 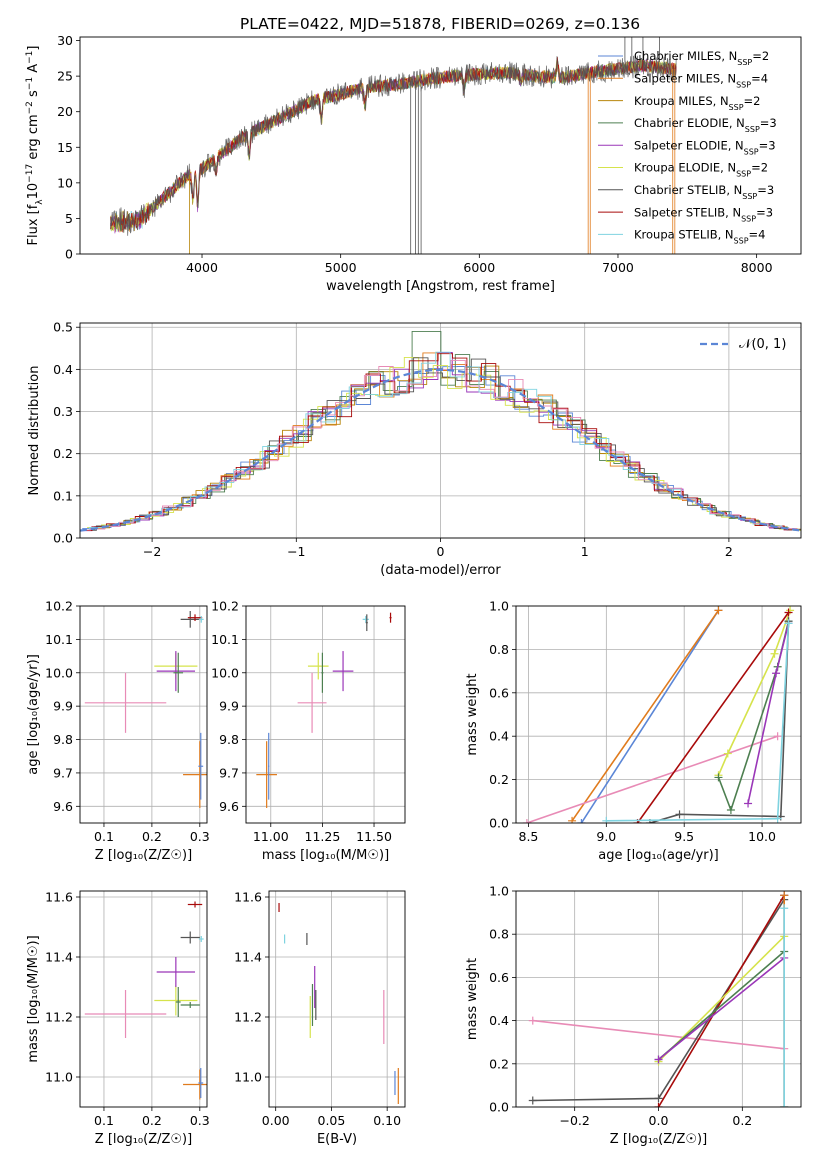 What do you see at coordinates (701, 170) in the screenshot?
I see `legend-entry: Kroupa ELODIE, NSSP=2` at bounding box center [701, 170].